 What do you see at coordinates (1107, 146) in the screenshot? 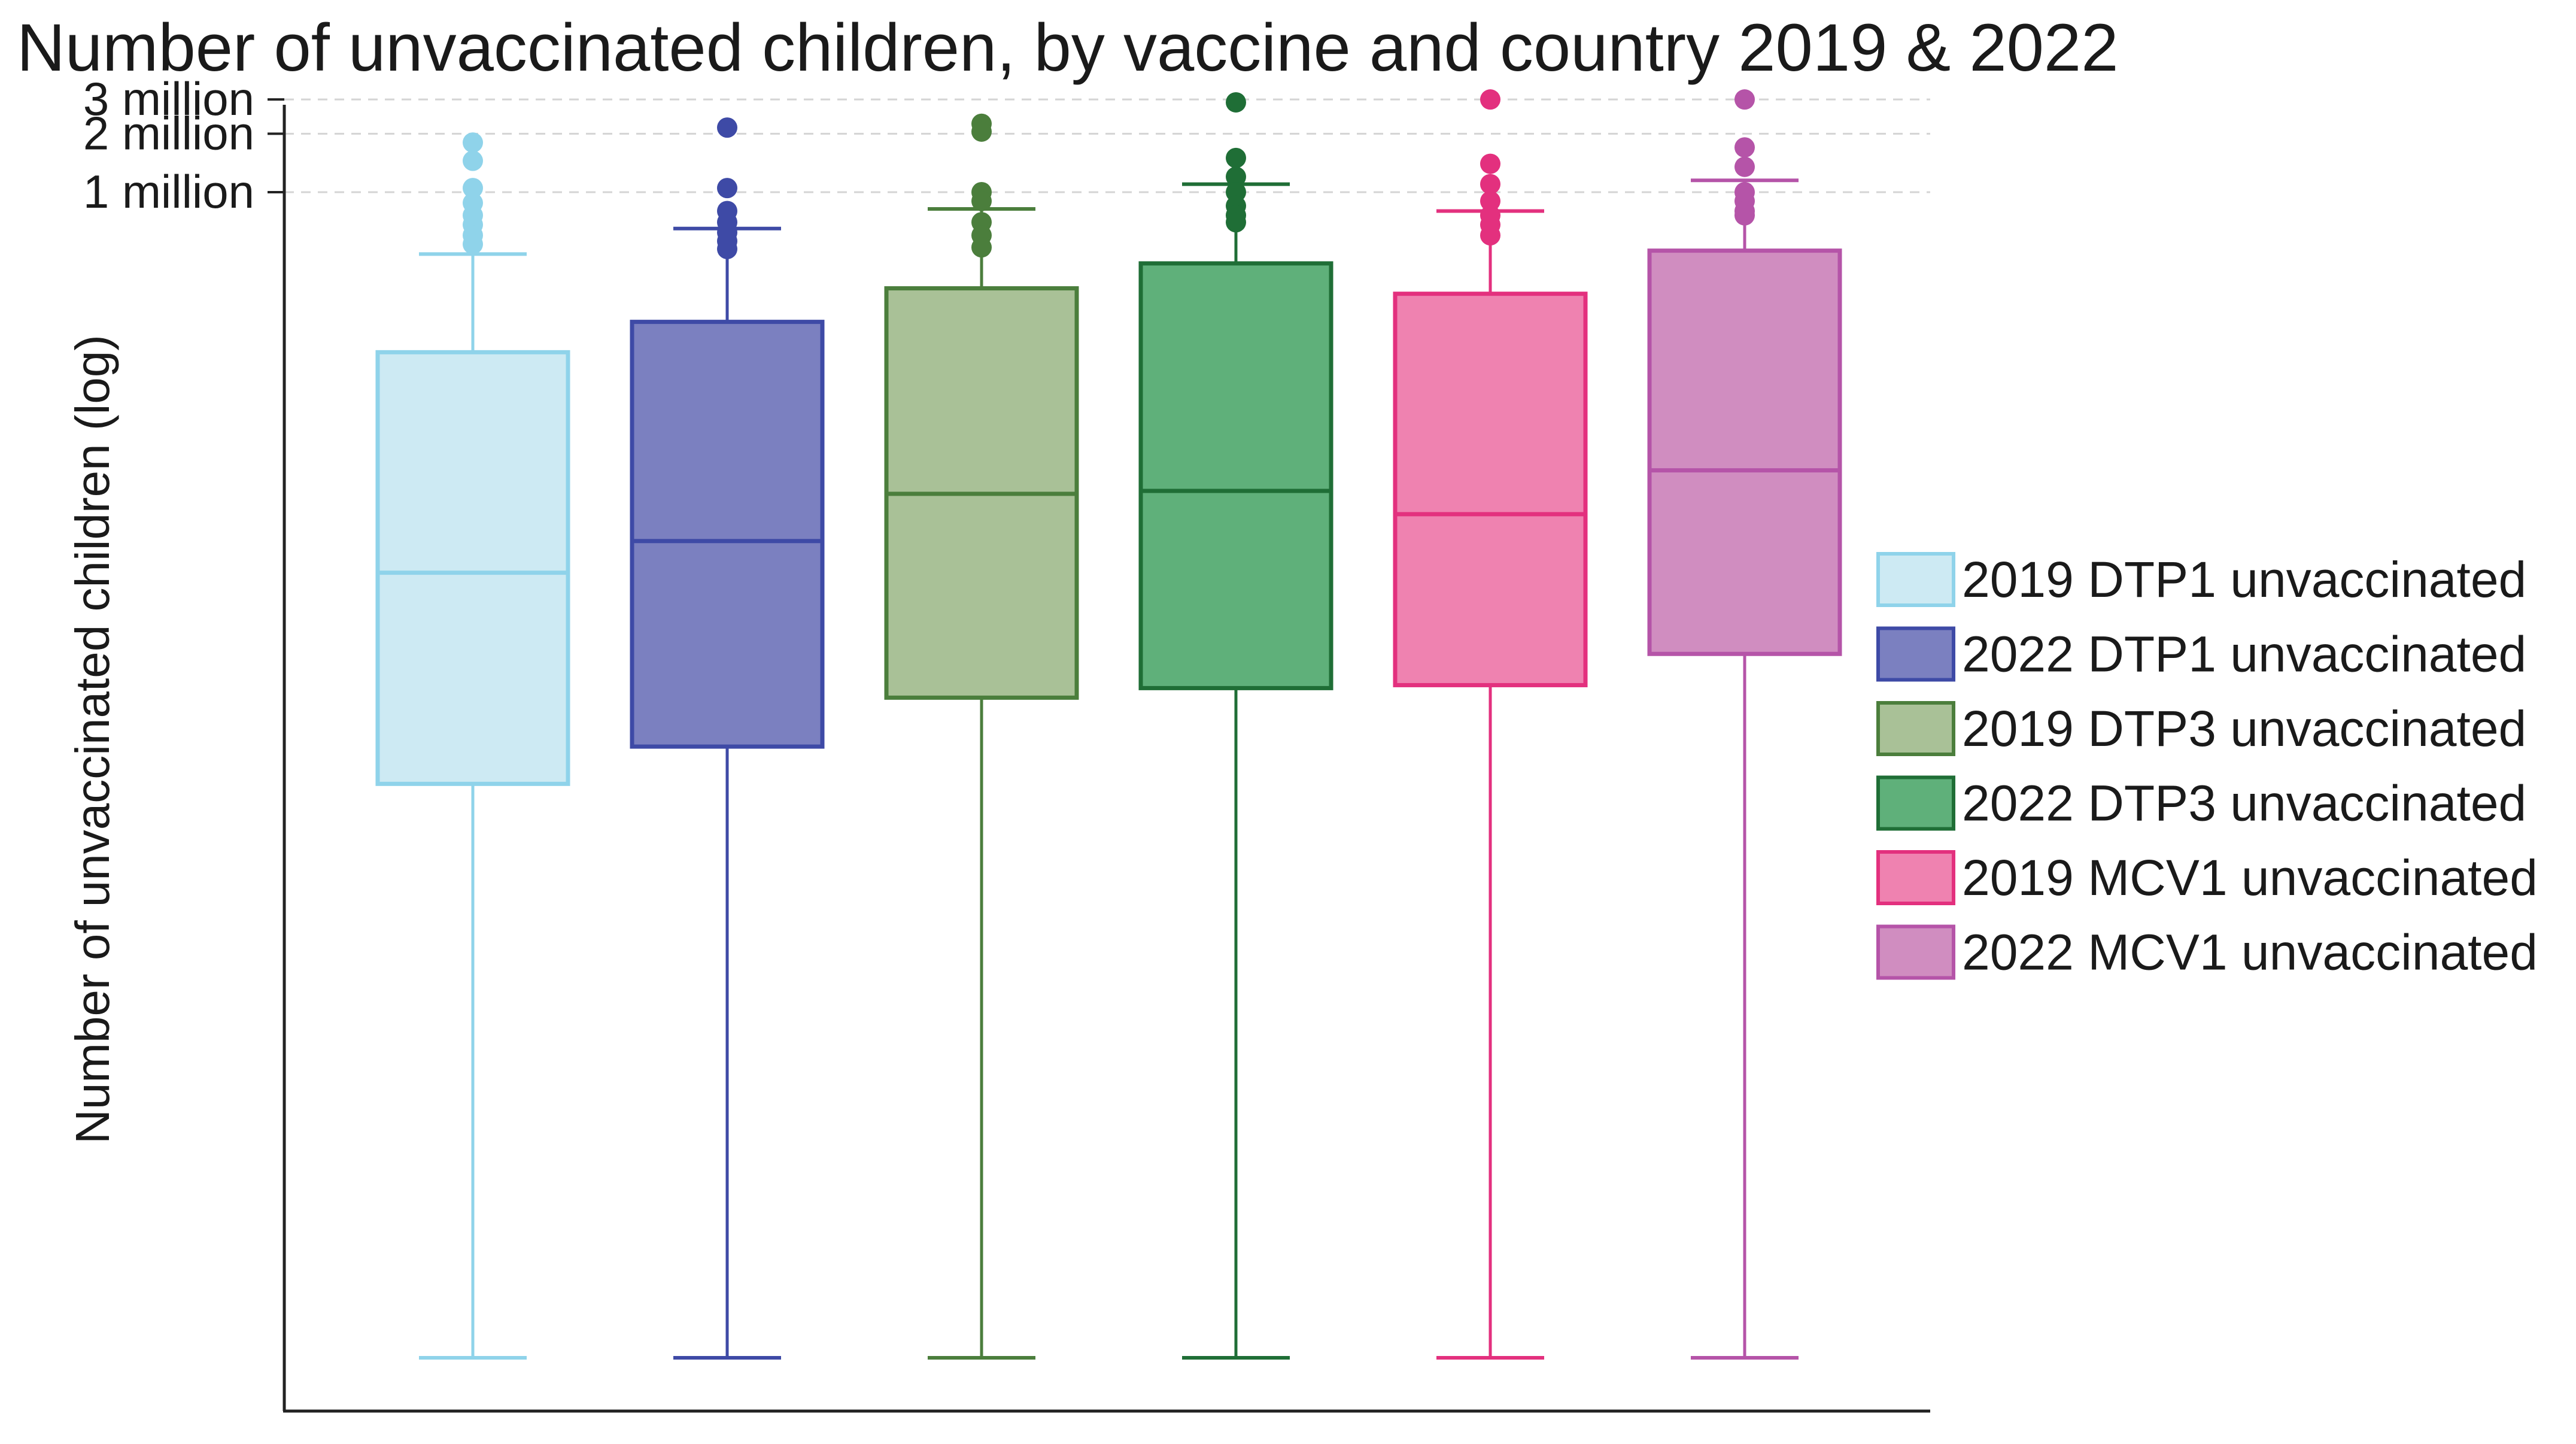
I see `gridlines` at bounding box center [1107, 146].